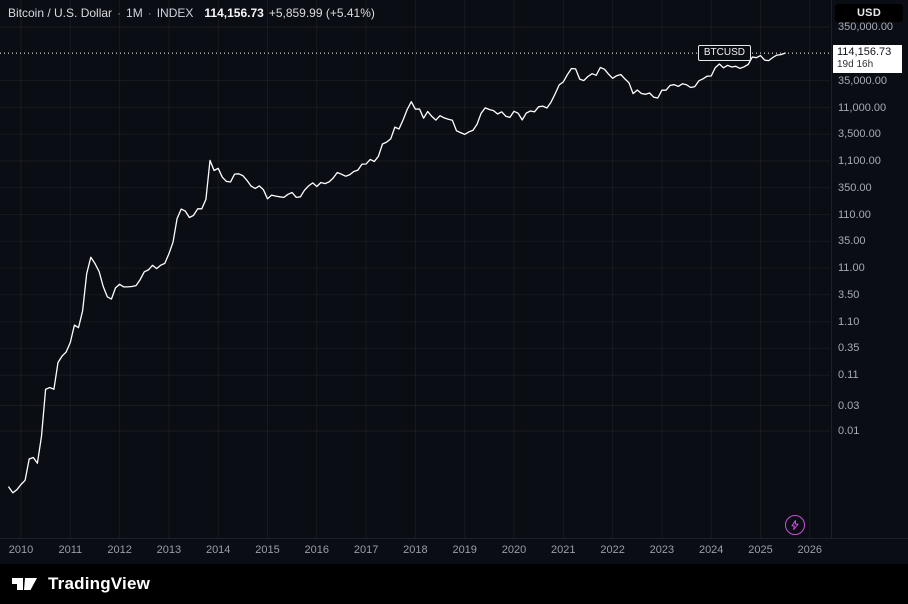 The width and height of the screenshot is (908, 604). Describe the element at coordinates (169, 550) in the screenshot. I see `time-axis-label: 2013` at that location.